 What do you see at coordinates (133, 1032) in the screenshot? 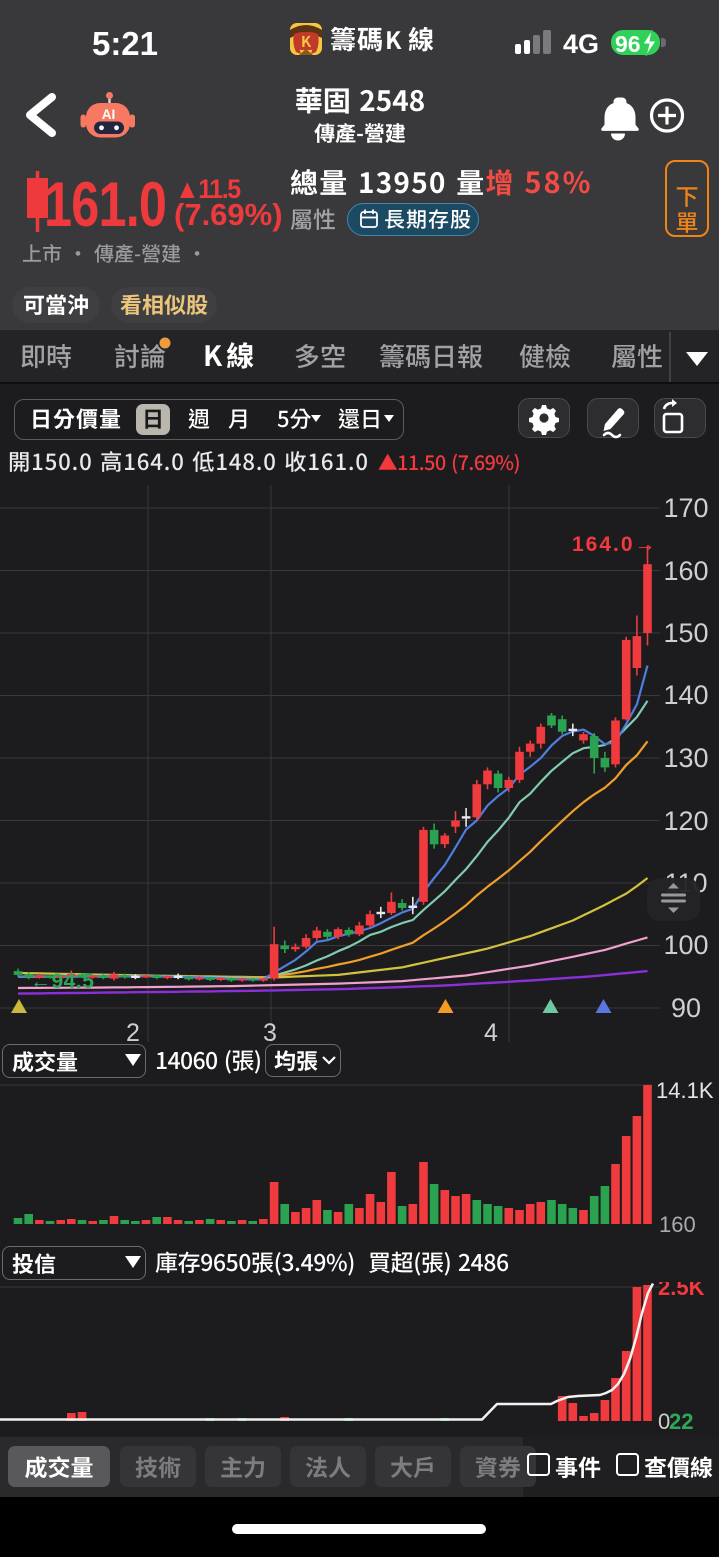
I see `svg-text: 2` at bounding box center [133, 1032].